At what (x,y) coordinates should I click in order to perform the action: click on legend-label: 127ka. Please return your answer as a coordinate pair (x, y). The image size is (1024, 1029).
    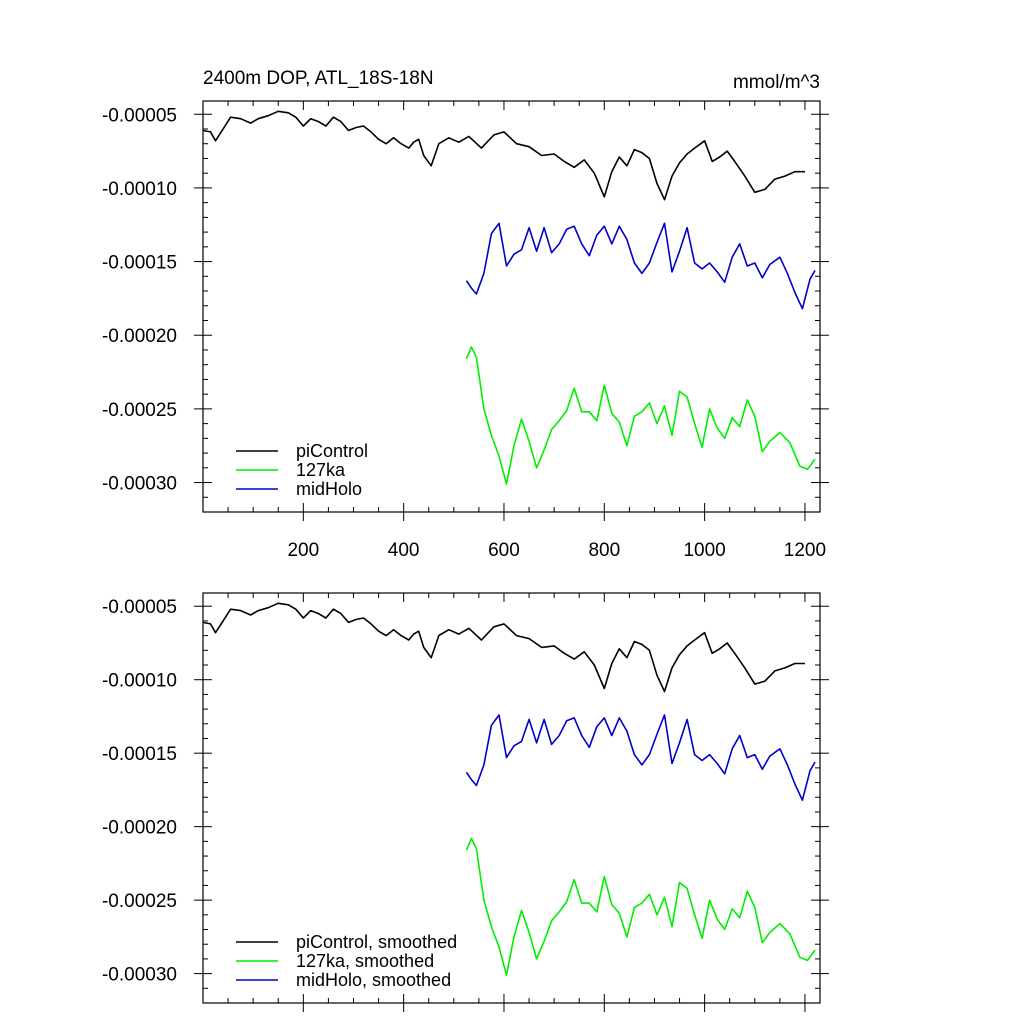
    Looking at the image, I should click on (321, 470).